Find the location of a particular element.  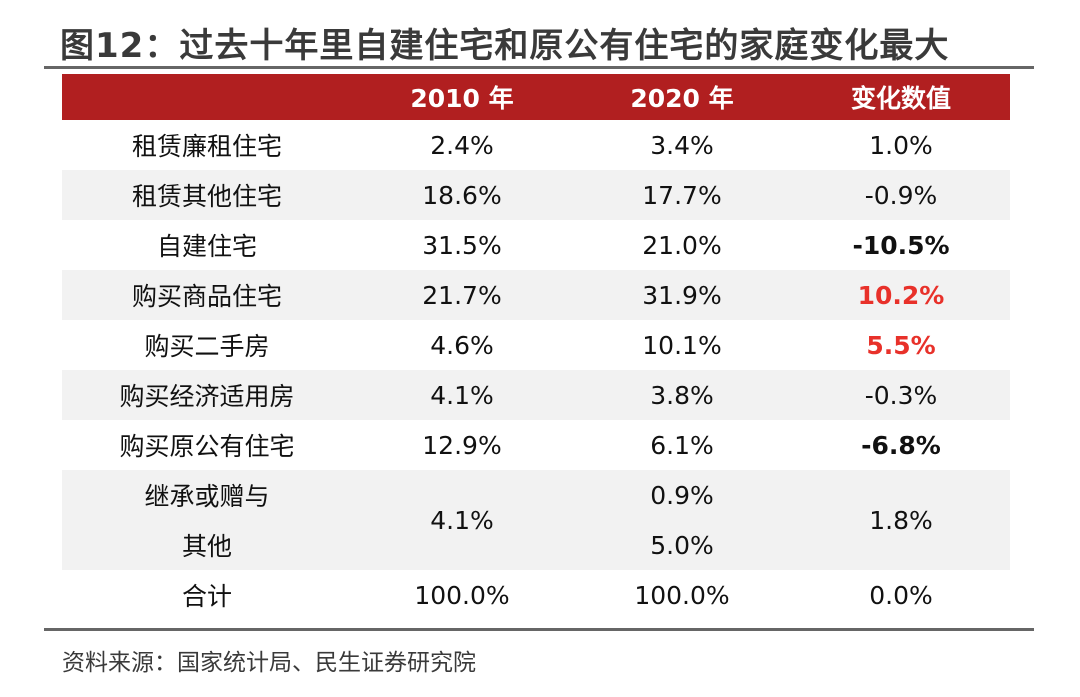

cell-2010: 12.9% is located at coordinates (462, 445).